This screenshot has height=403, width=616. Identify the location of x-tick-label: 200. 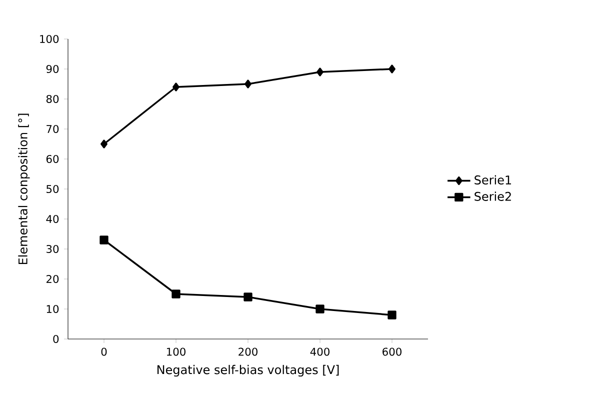
(248, 352).